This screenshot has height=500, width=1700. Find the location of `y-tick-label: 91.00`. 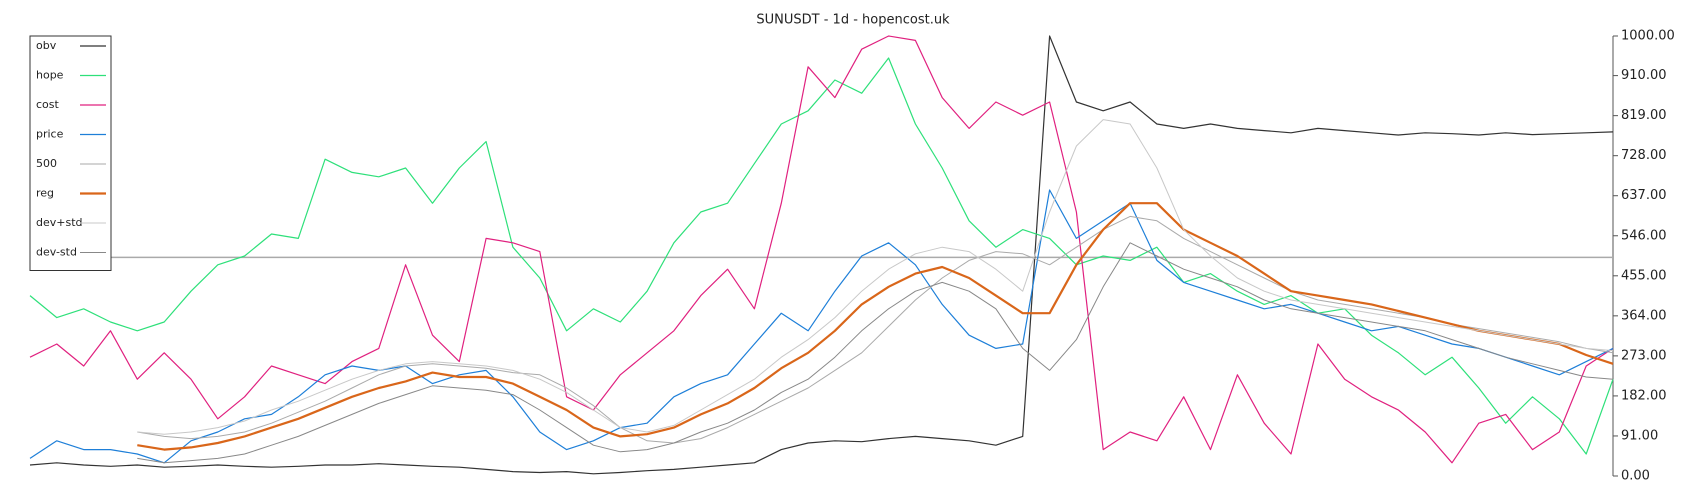

y-tick-label: 91.00 is located at coordinates (1639, 435).